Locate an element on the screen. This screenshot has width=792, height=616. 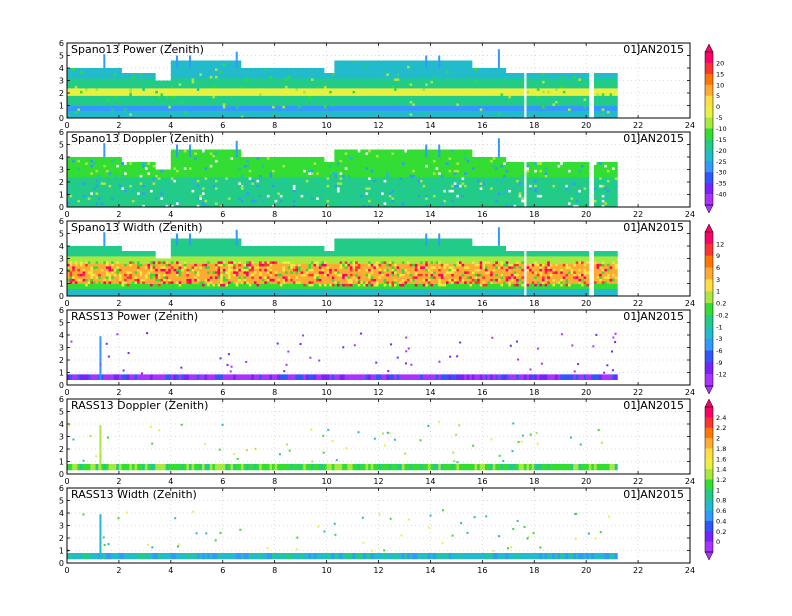
x-tick-label: 18 is located at coordinates (534, 125).